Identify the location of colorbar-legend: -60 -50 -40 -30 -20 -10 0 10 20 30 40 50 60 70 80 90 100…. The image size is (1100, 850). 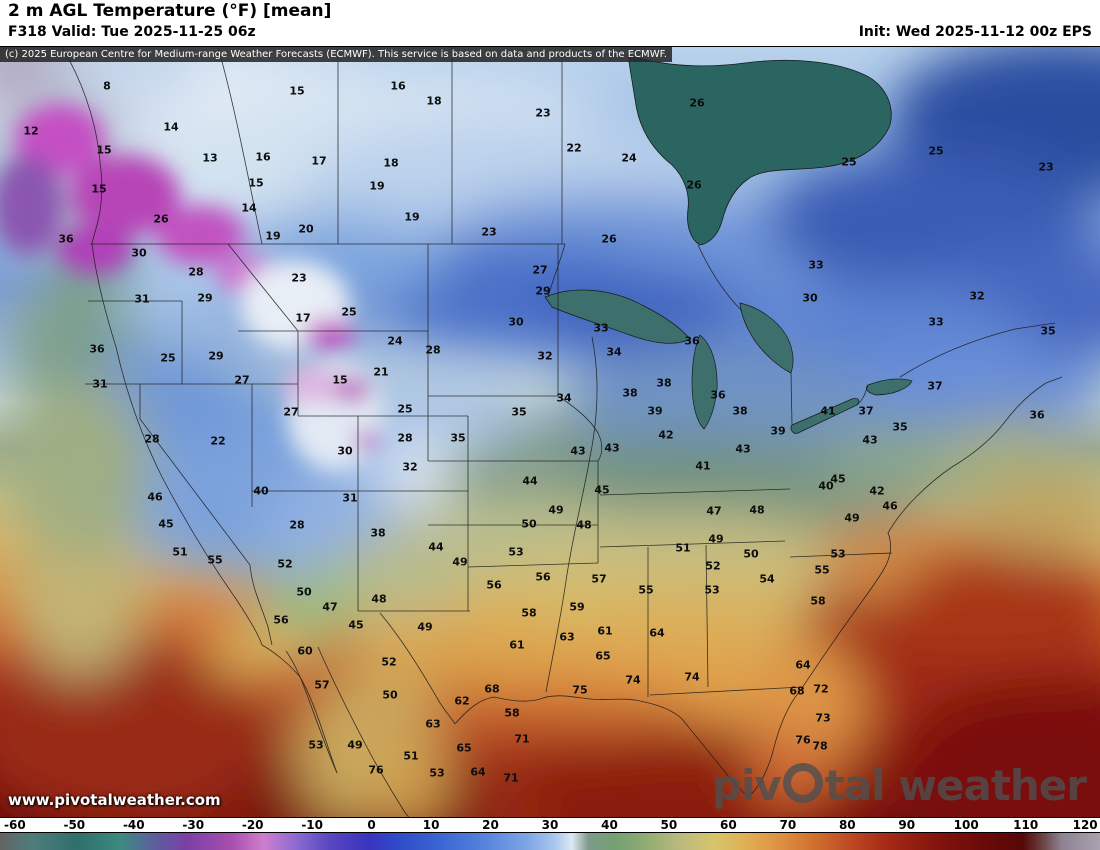
(550, 834).